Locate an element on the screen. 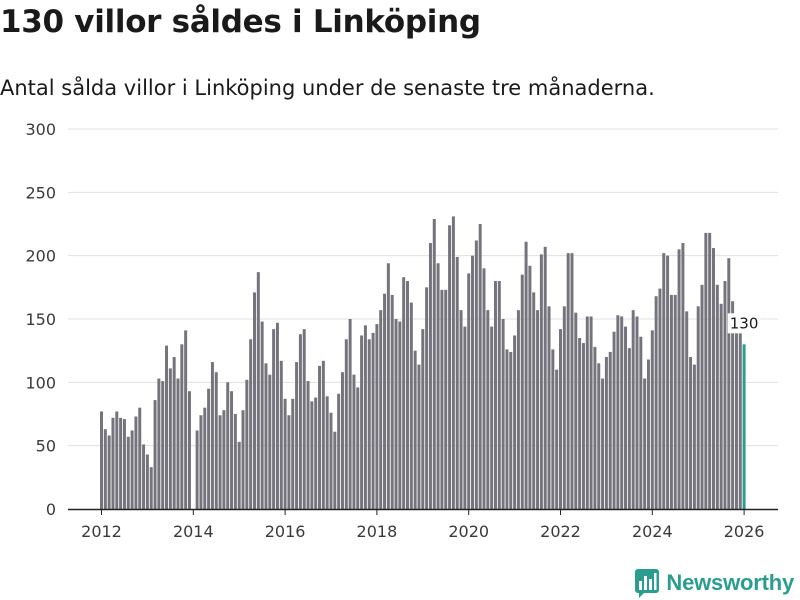 The image size is (800, 600). y-tick-label: 200 is located at coordinates (40, 256).